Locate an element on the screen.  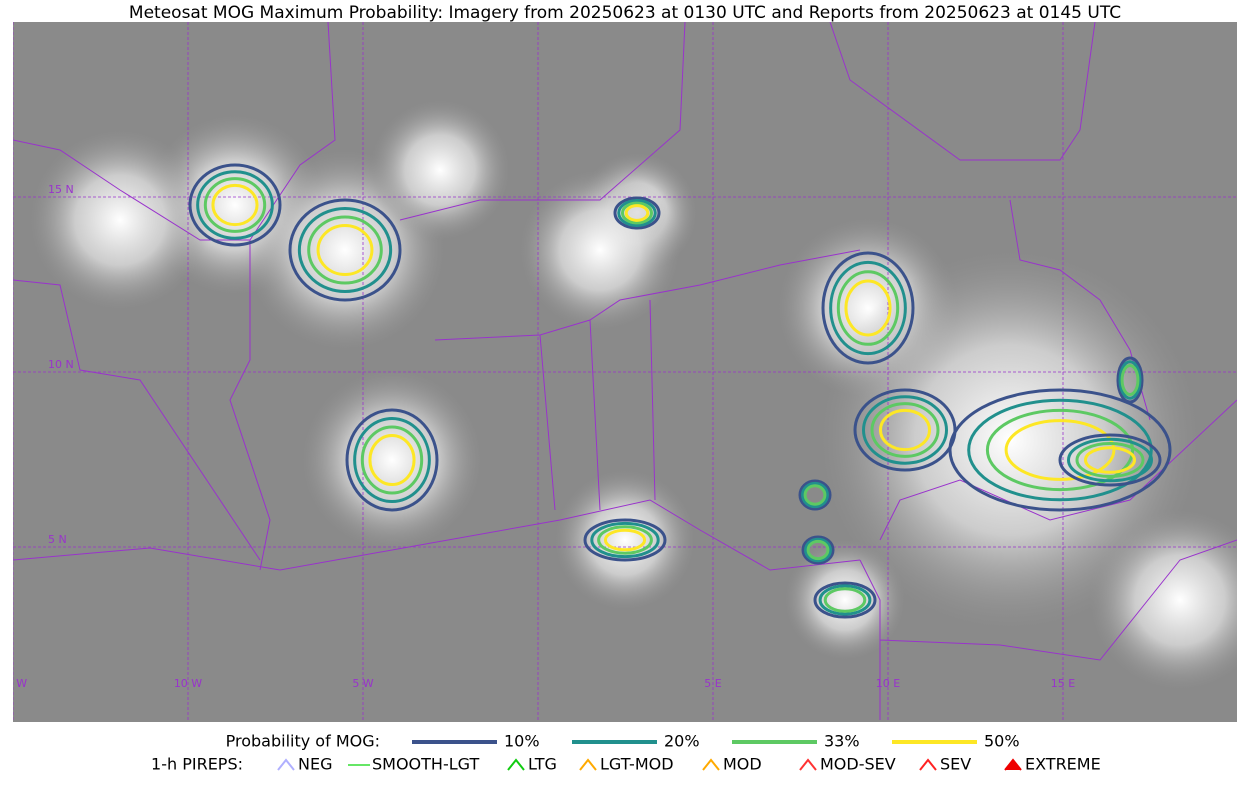
legend-label: LGT-MOD is located at coordinates (637, 764).